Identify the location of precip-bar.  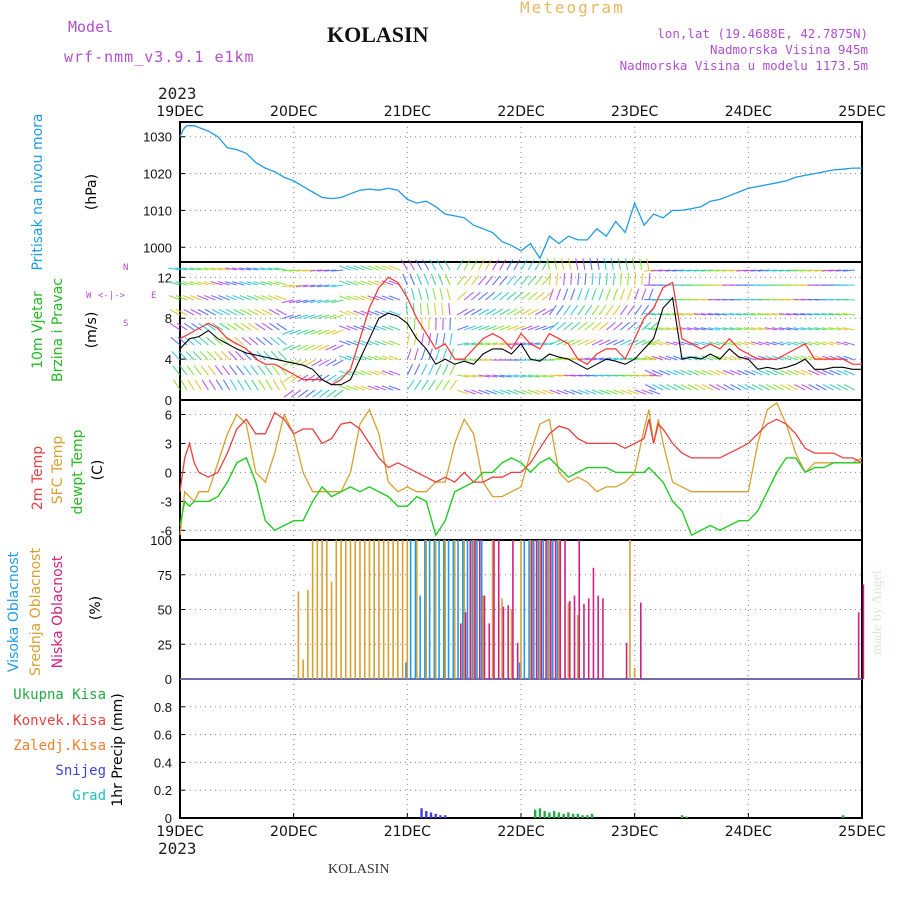
(426, 814).